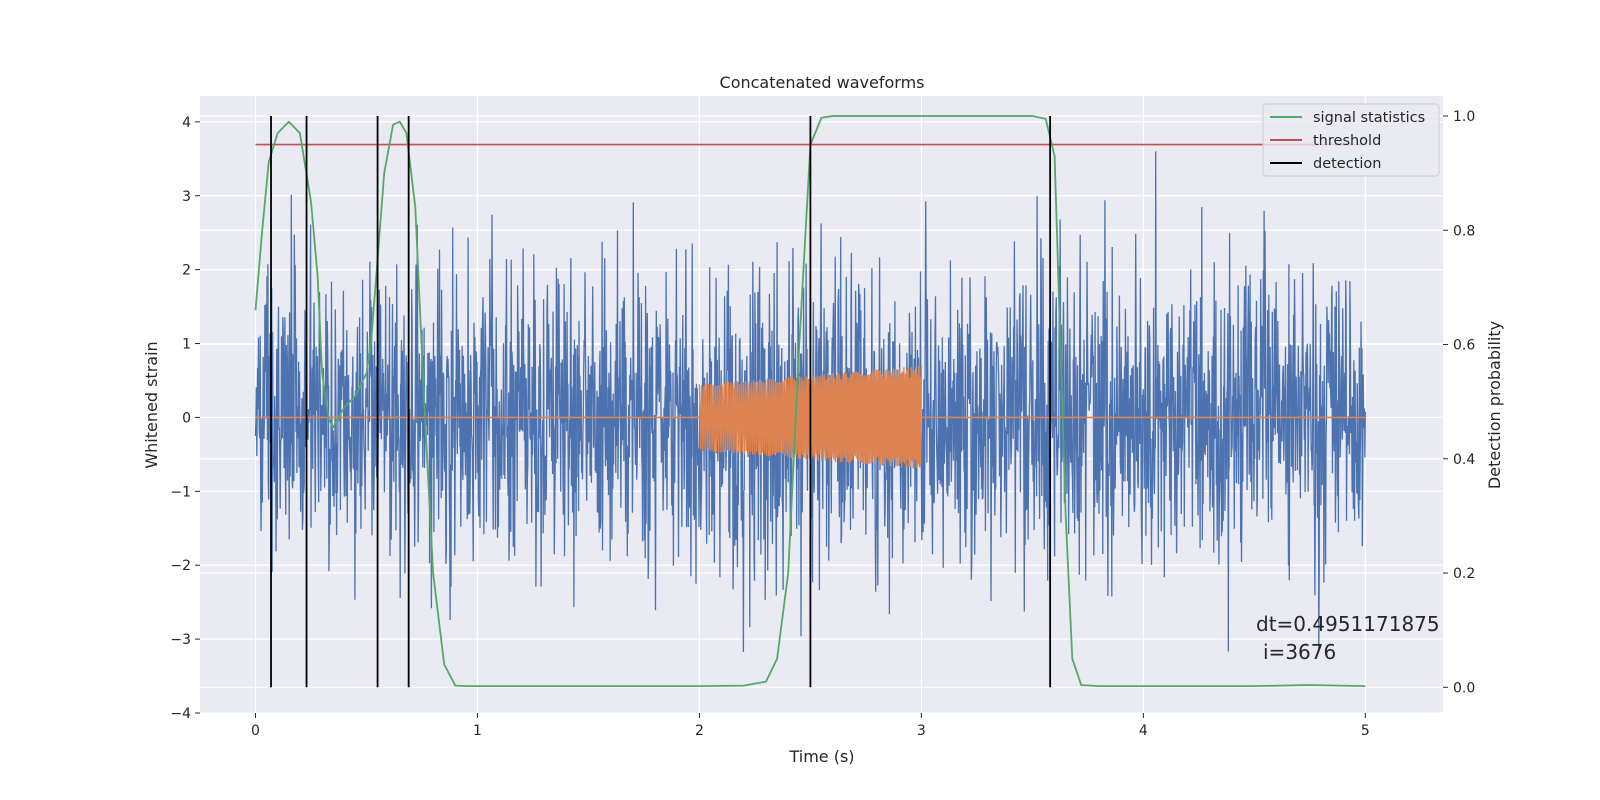  Describe the element at coordinates (1459, 402) in the screenshot. I see `y-axis-right: 0.0 0.2 0.4 0.6 0.8 1.0` at that location.